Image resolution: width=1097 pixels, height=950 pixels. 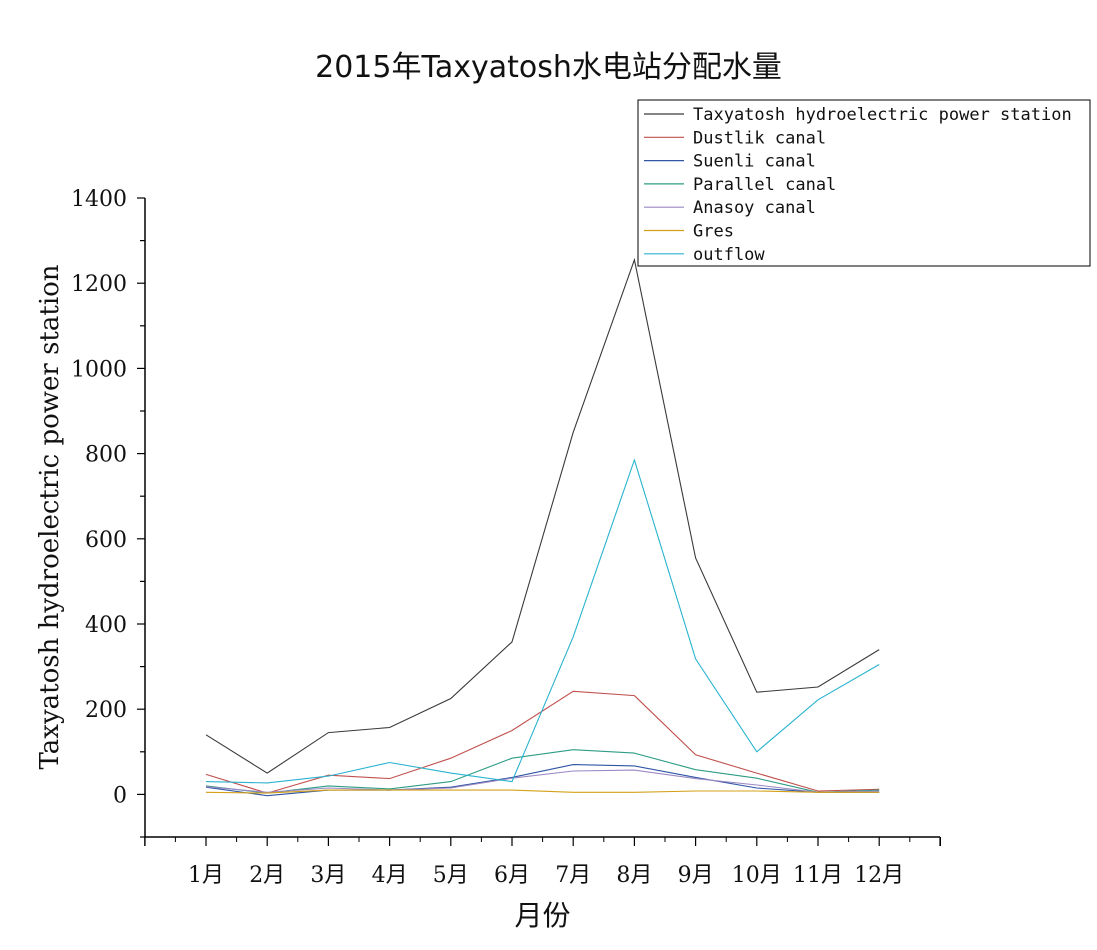 What do you see at coordinates (50, 516) in the screenshot?
I see `y-axis-label: Taxyatosh hydroelectric power station` at bounding box center [50, 516].